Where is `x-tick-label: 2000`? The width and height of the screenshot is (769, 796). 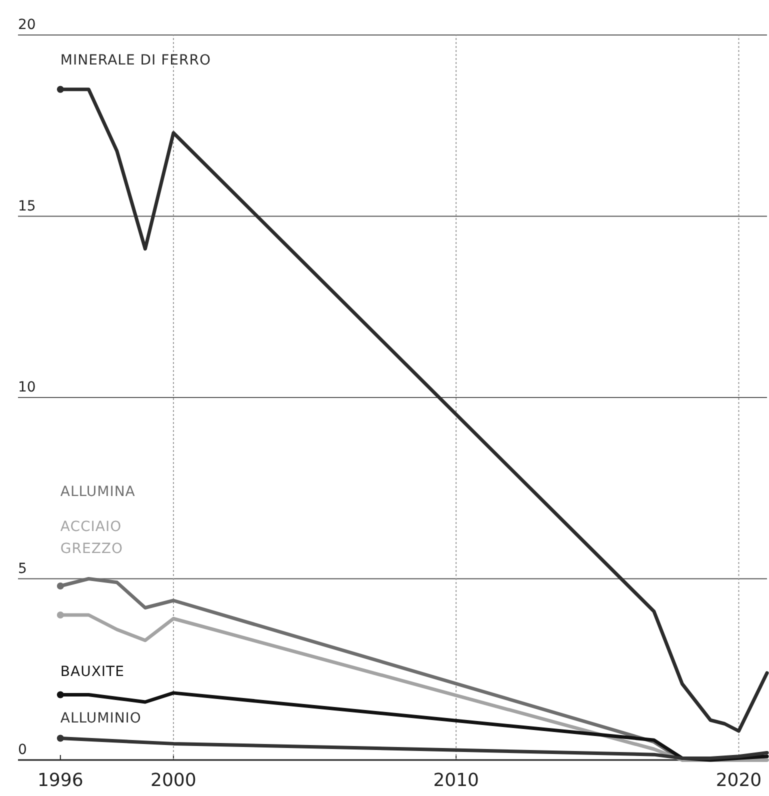 x-tick-label: 2000 is located at coordinates (173, 780).